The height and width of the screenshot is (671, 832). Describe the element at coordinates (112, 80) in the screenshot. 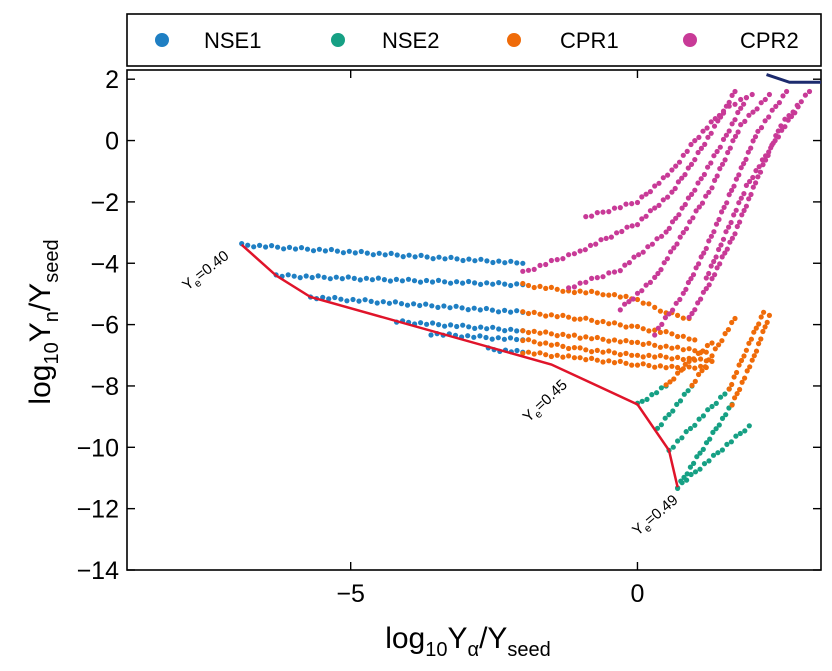

I see `y-tick-label: 2` at that location.